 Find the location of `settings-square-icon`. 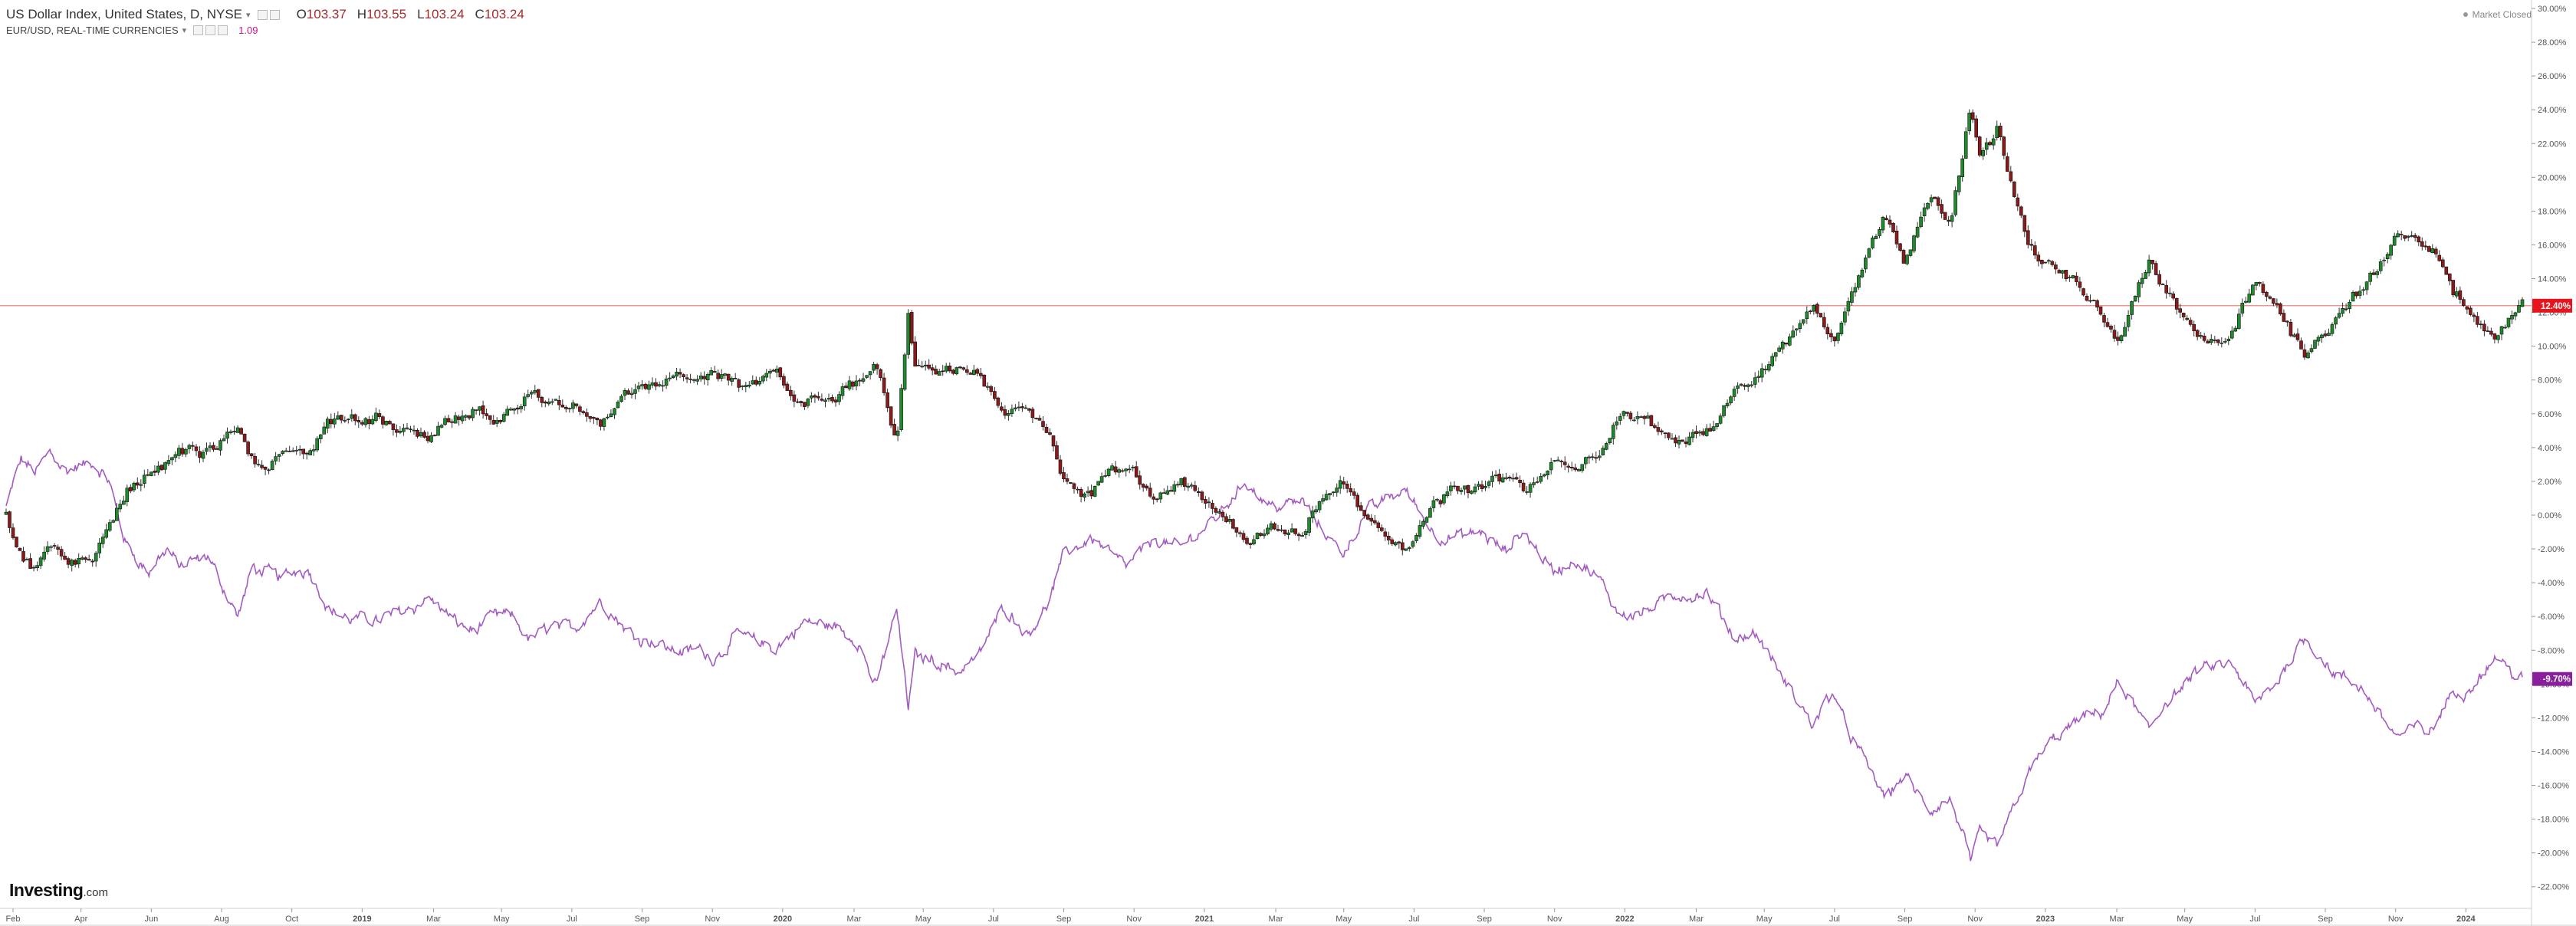

settings-square-icon is located at coordinates (262, 14).